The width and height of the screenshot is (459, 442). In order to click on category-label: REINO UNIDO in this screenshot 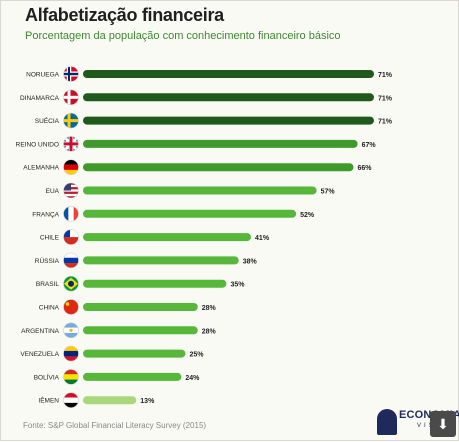, I will do `click(37, 144)`.